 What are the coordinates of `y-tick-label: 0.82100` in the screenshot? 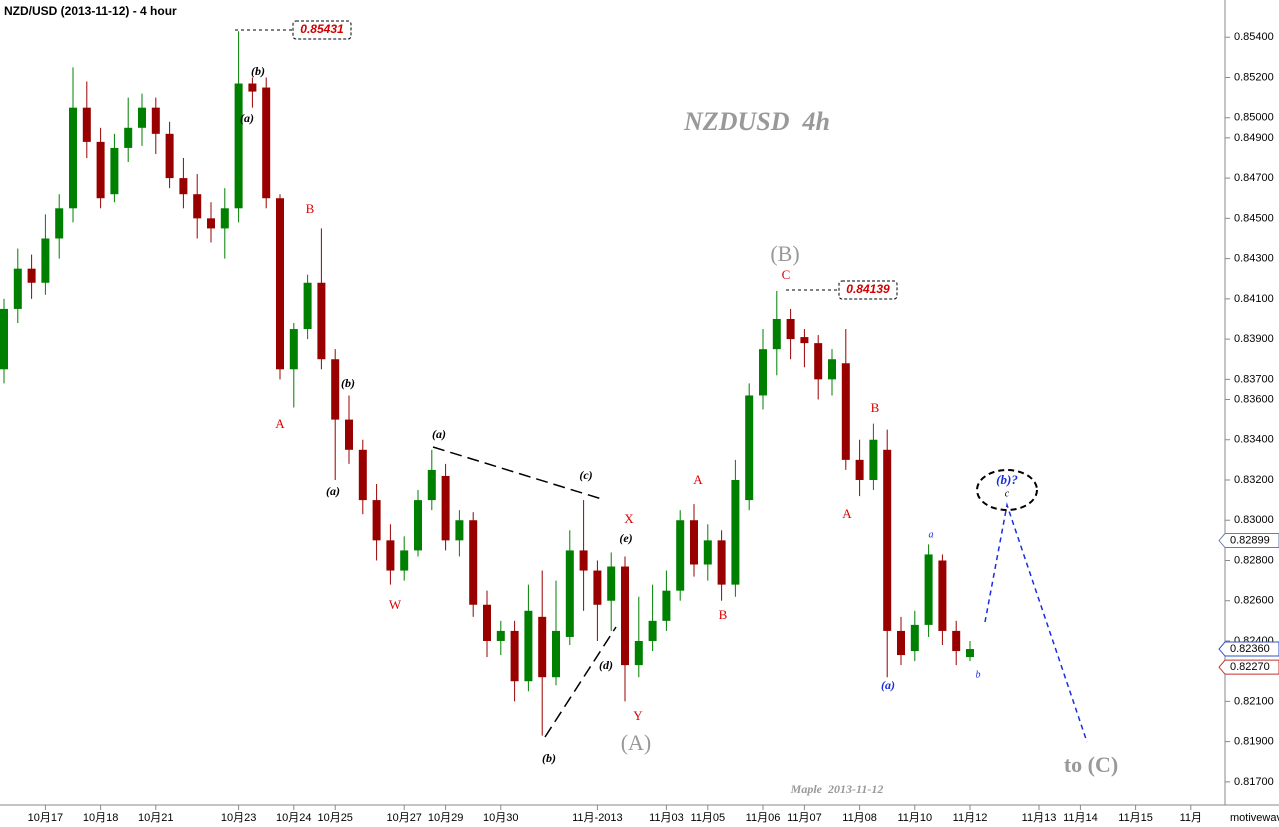 It's located at (1254, 701).